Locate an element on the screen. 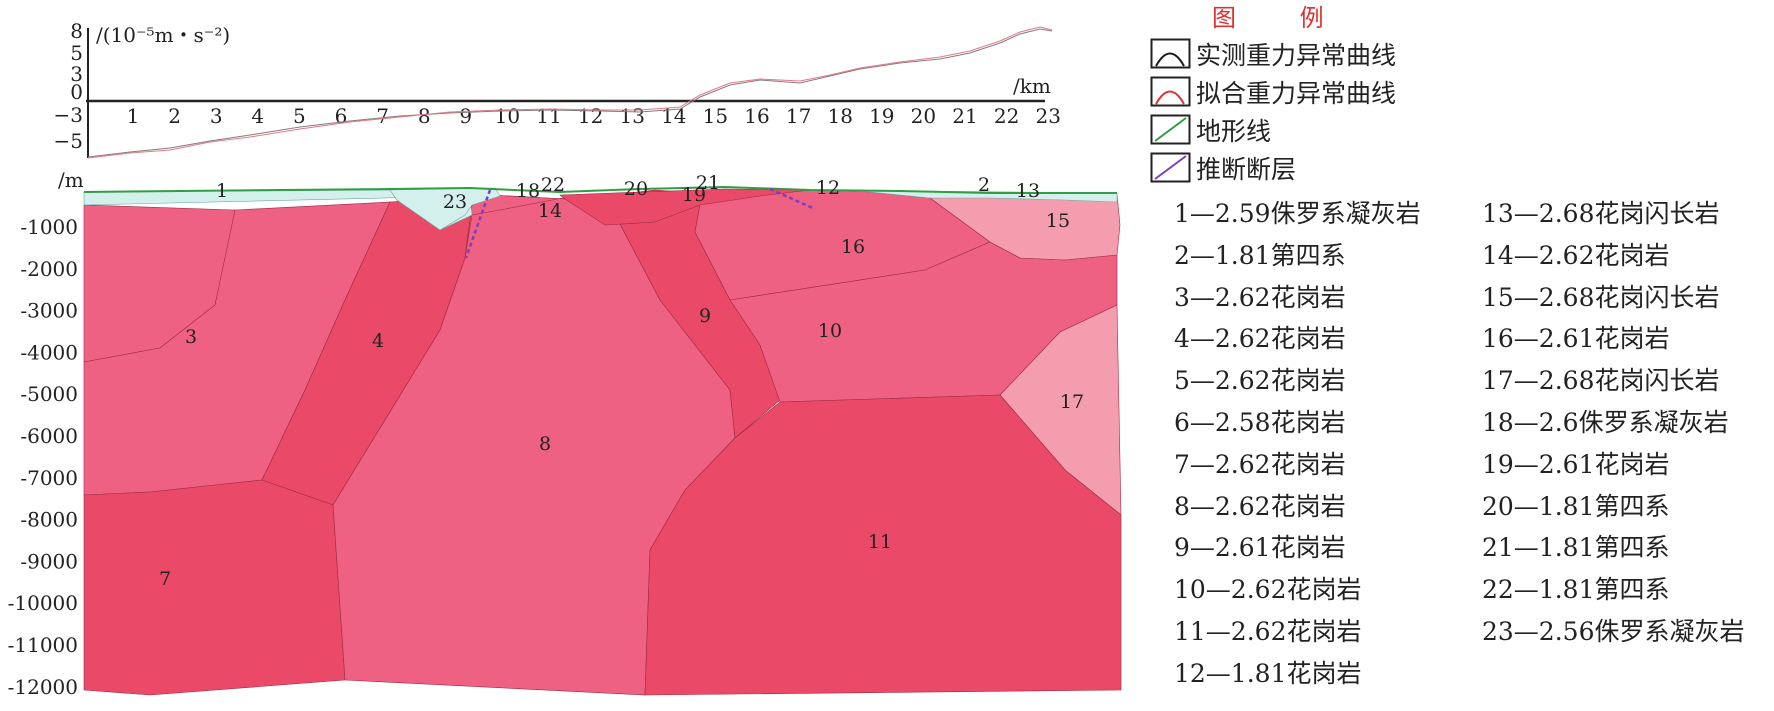  observed-curve-icon is located at coordinates (1170, 53).